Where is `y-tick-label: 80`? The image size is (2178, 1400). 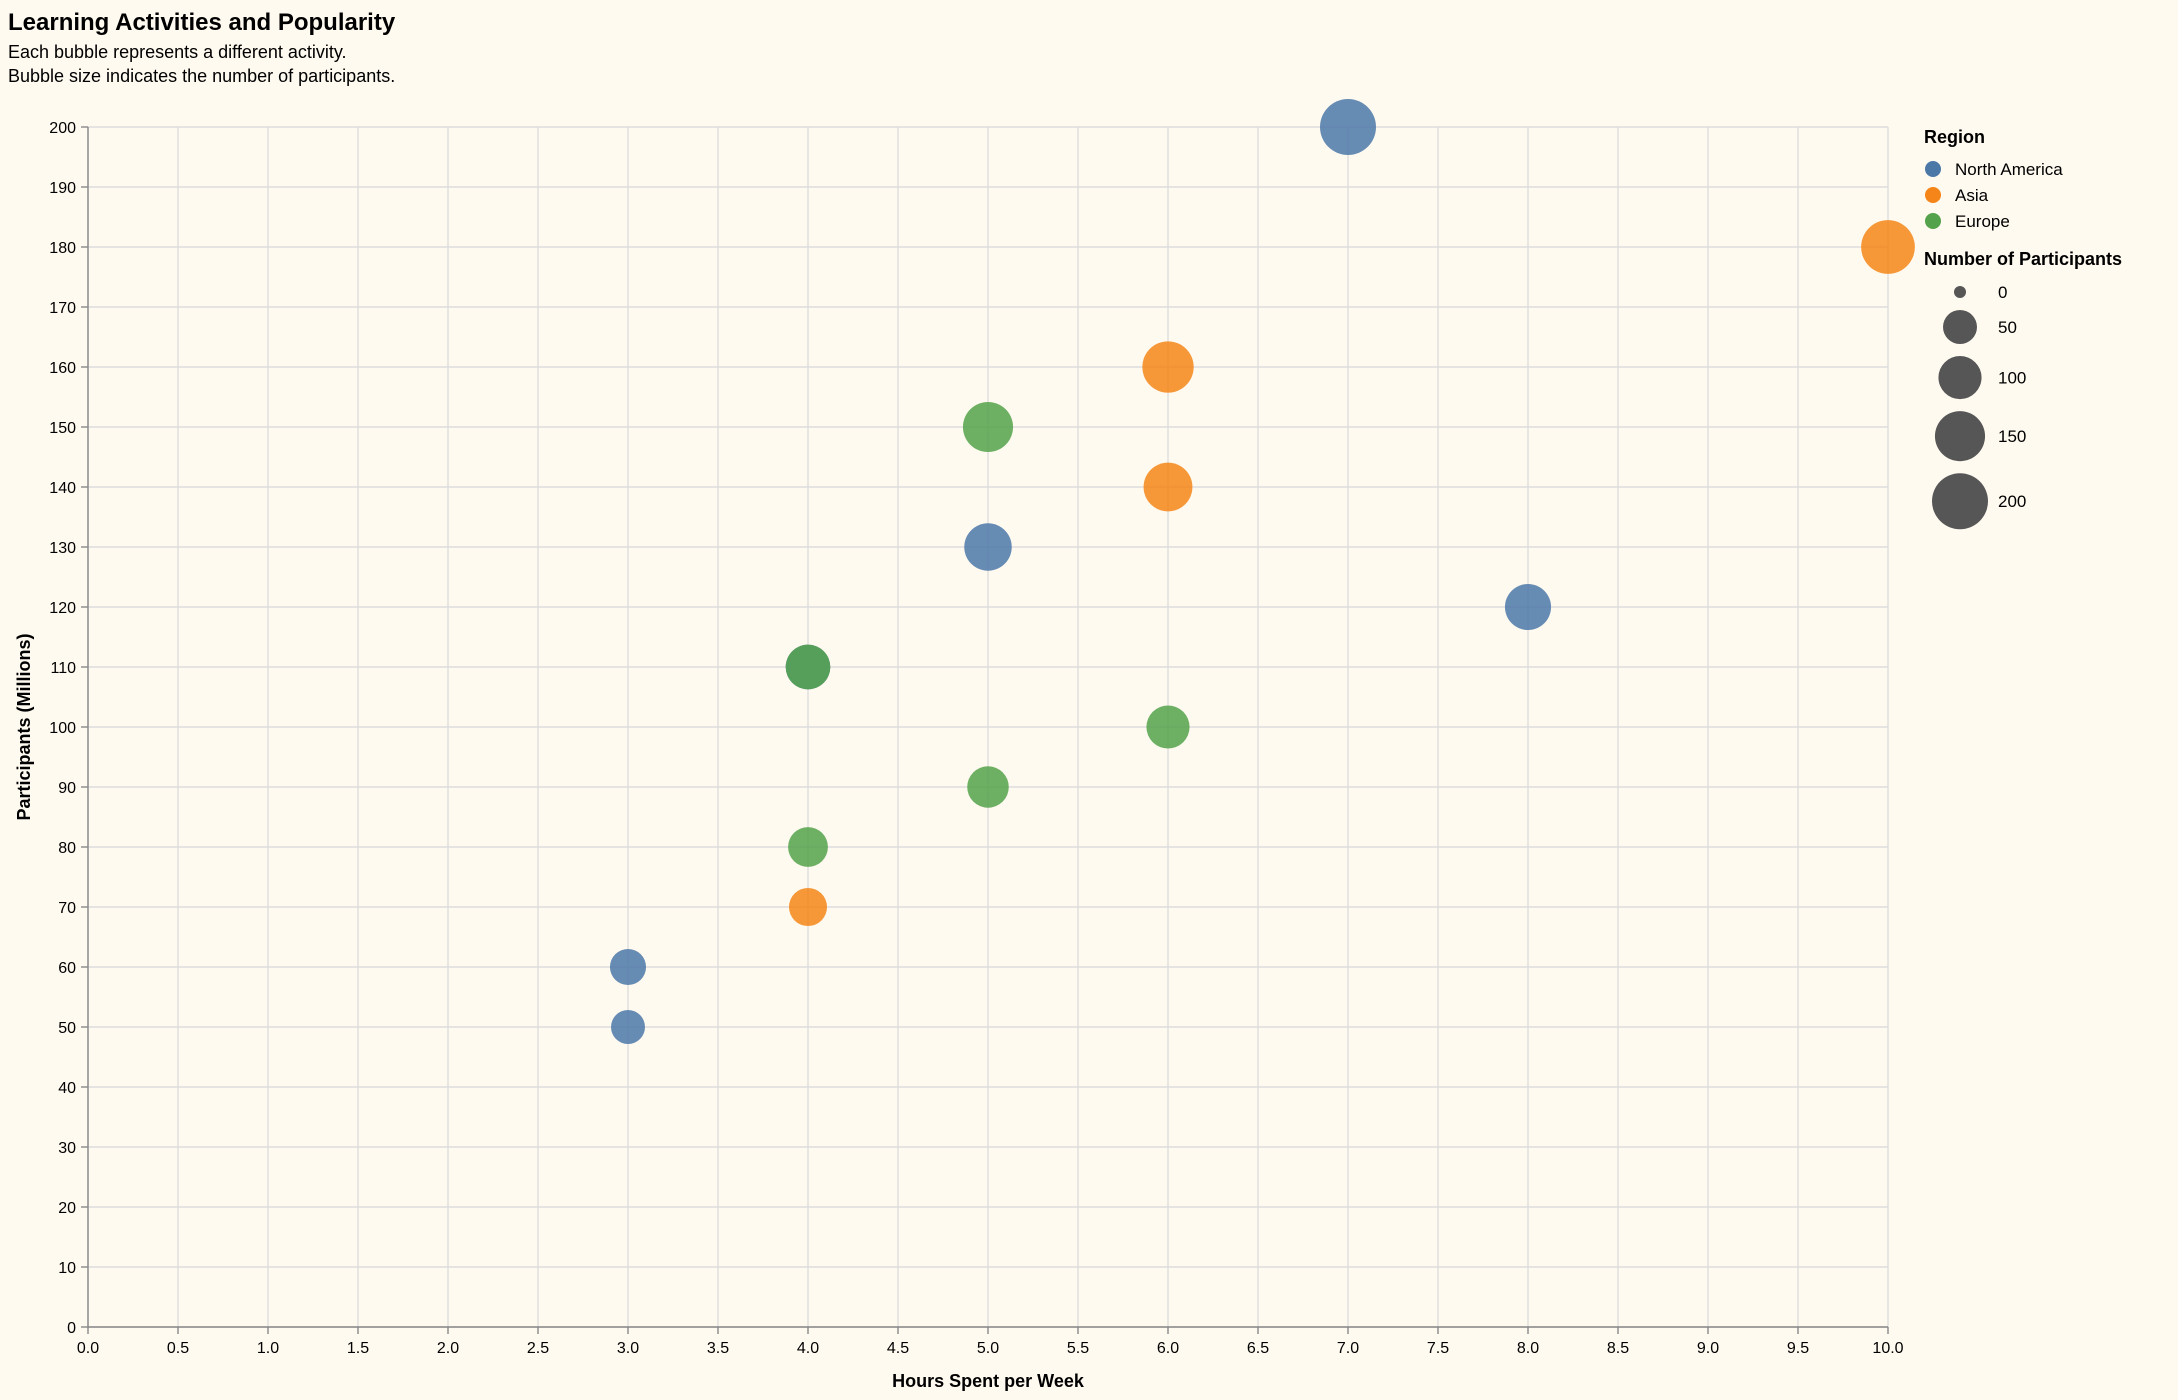
y-tick-label: 80 is located at coordinates (67, 848).